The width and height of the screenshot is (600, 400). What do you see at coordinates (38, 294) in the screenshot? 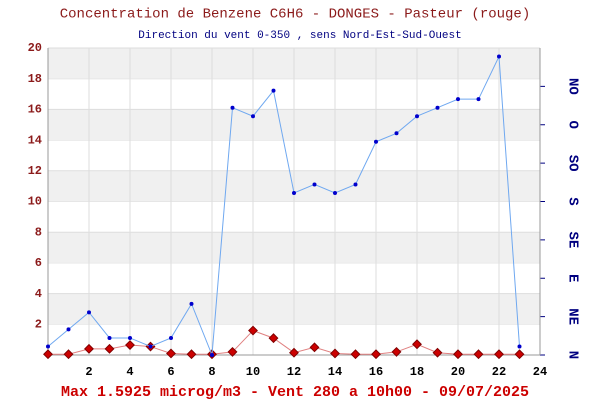
I see `y-tick-label: 4` at bounding box center [38, 294].